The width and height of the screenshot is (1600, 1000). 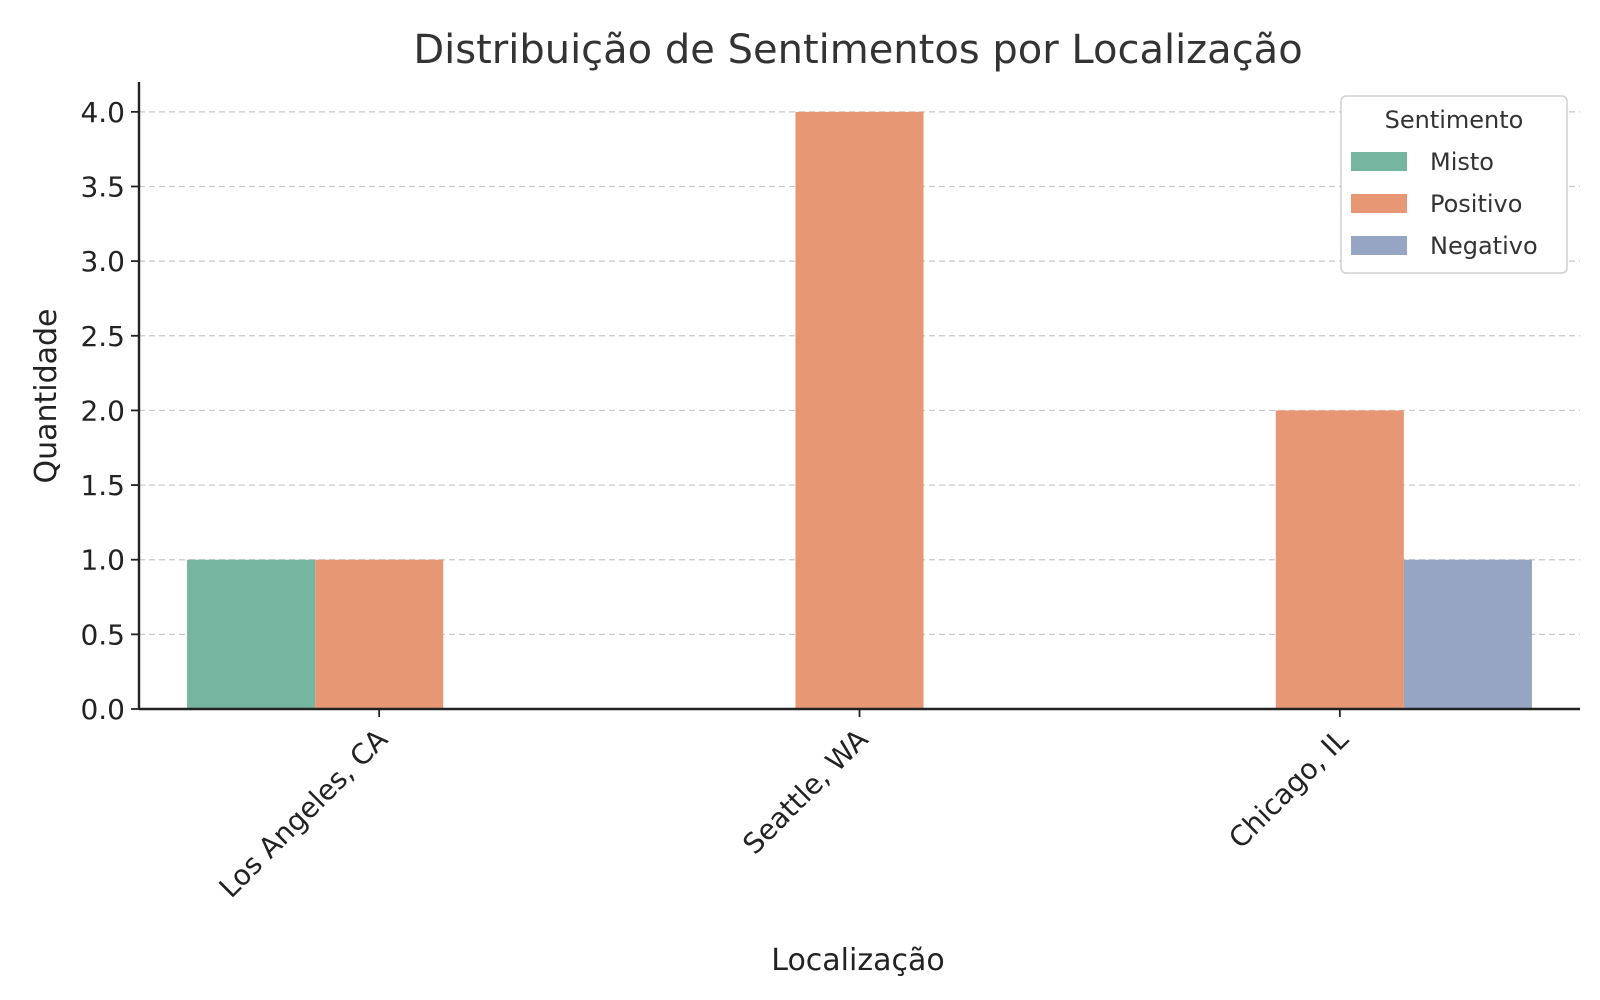 I want to click on legend-items: Misto Positivo Negativo, so click(x=1444, y=204).